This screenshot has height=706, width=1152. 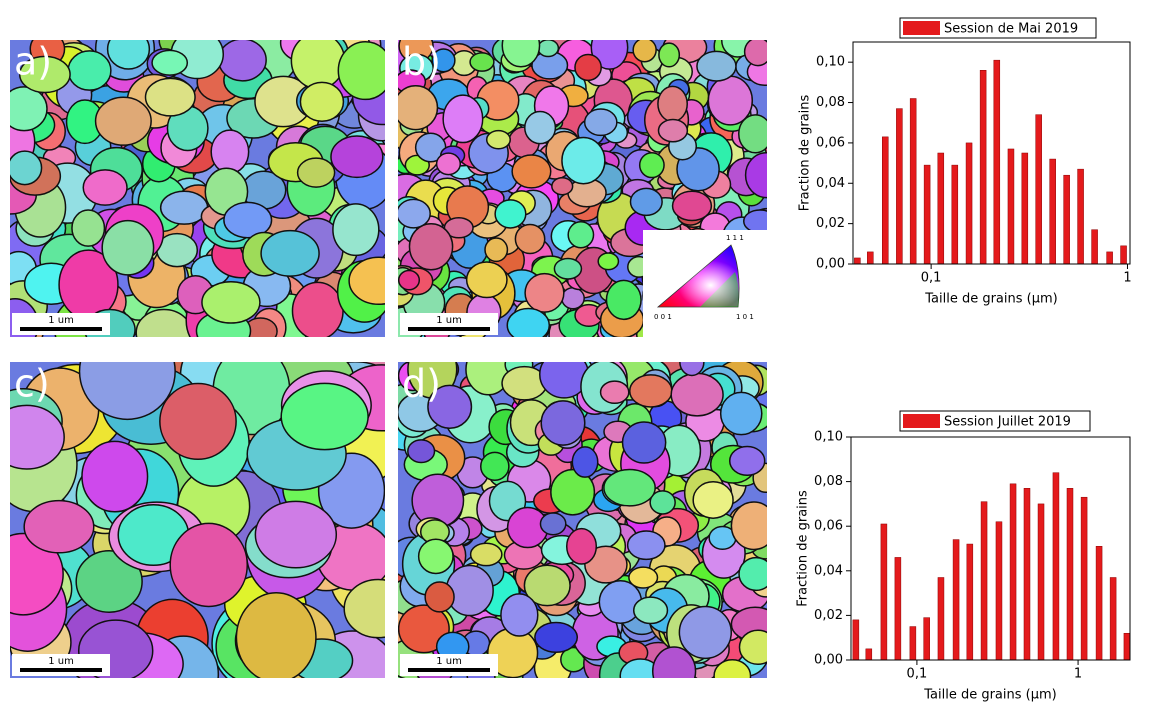 I want to click on panel-label: a), so click(x=33, y=62).